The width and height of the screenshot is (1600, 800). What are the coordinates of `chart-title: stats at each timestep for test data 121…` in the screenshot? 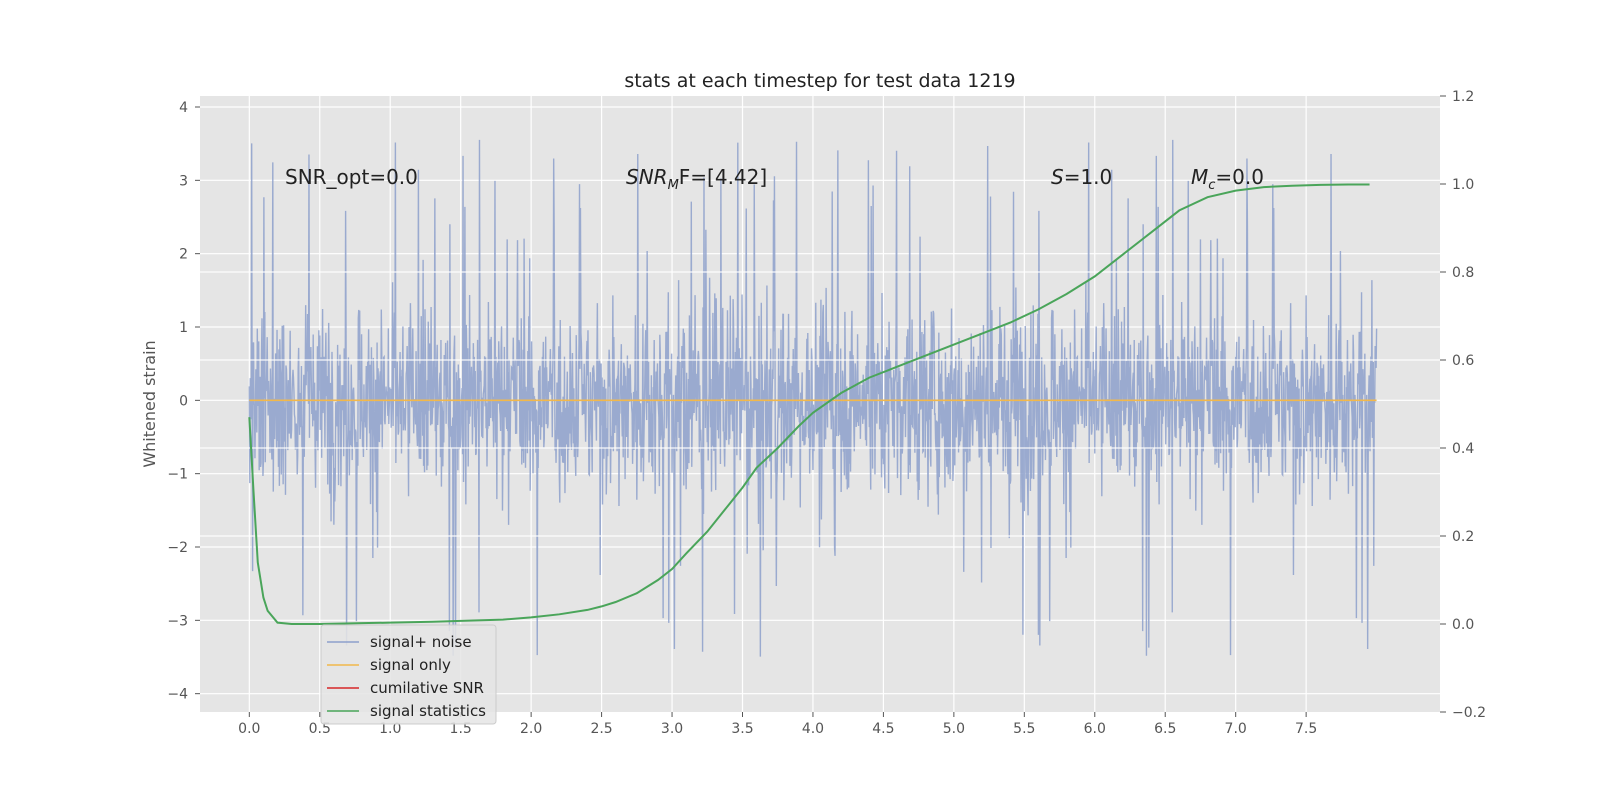 It's located at (819, 81).